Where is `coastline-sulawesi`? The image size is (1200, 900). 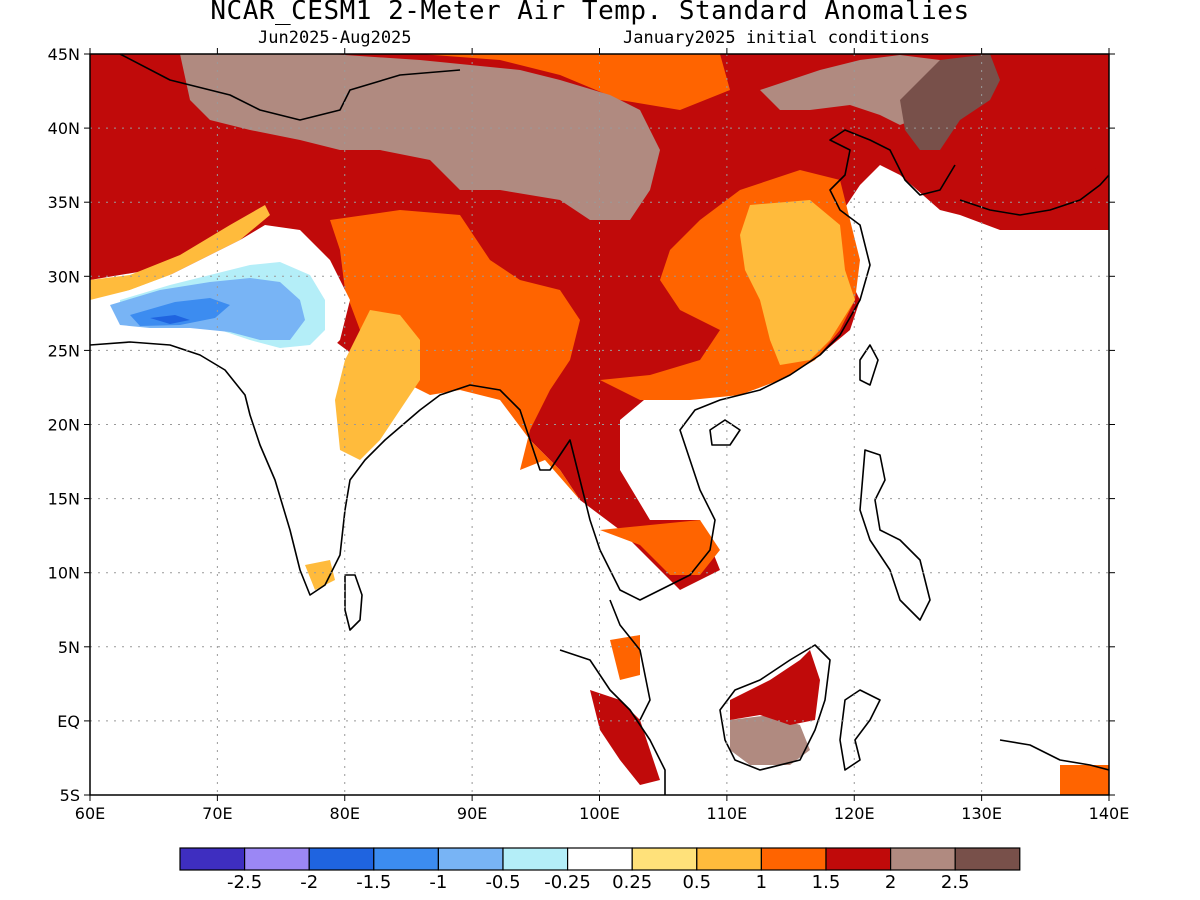
coastline-sulawesi is located at coordinates (860, 730).